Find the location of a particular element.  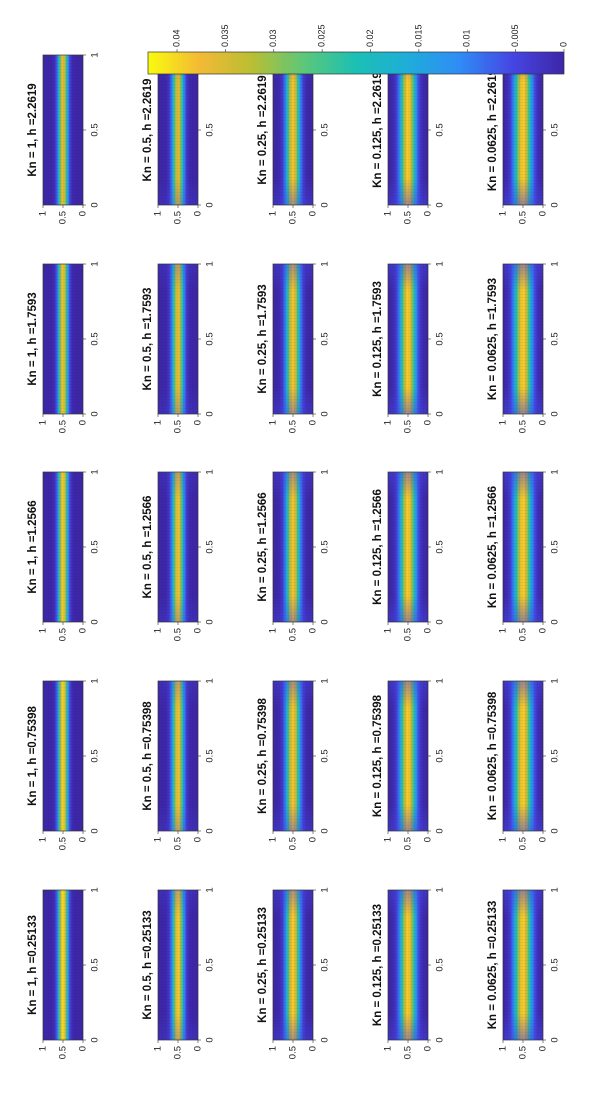

heatmap-panel: 1 0.5 00 0.5 1 Kn = 0.25, h =1.2566 is located at coordinates (293, 555).